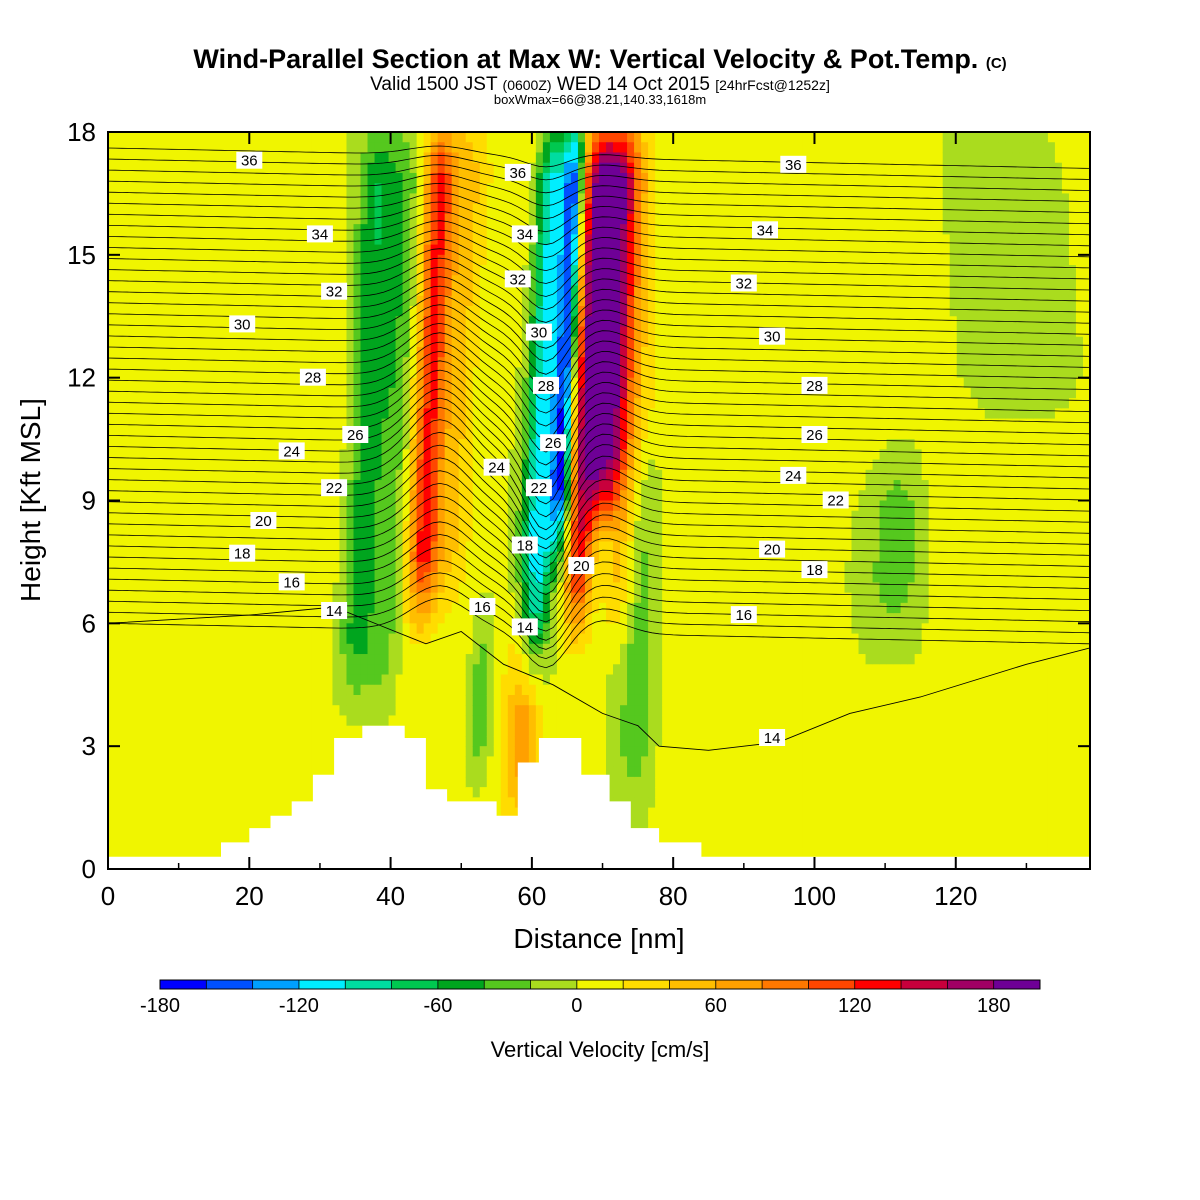  Describe the element at coordinates (996, 63) in the screenshot. I see `title-copyright: (C)` at that location.